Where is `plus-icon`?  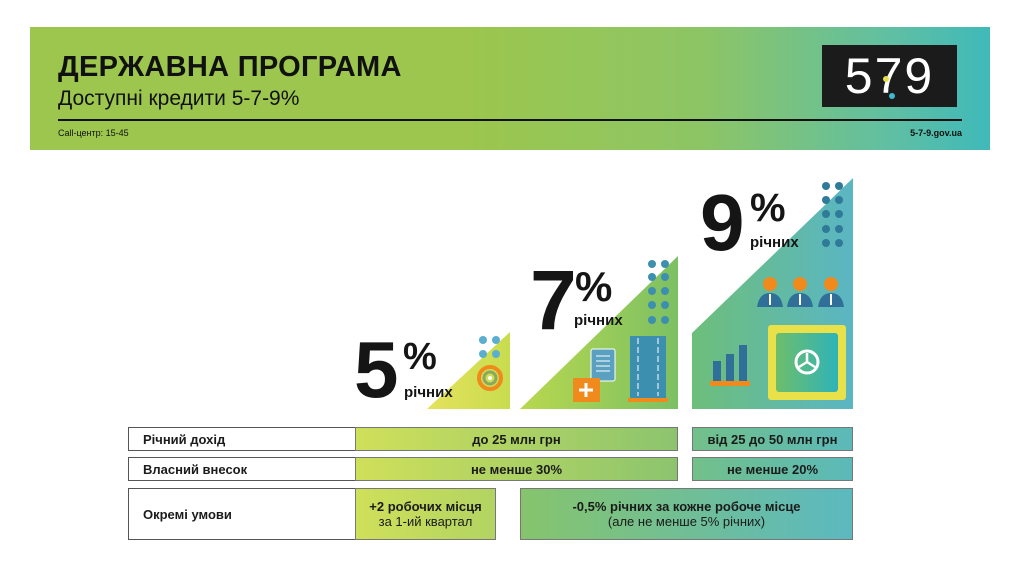
plus-icon is located at coordinates (586, 390).